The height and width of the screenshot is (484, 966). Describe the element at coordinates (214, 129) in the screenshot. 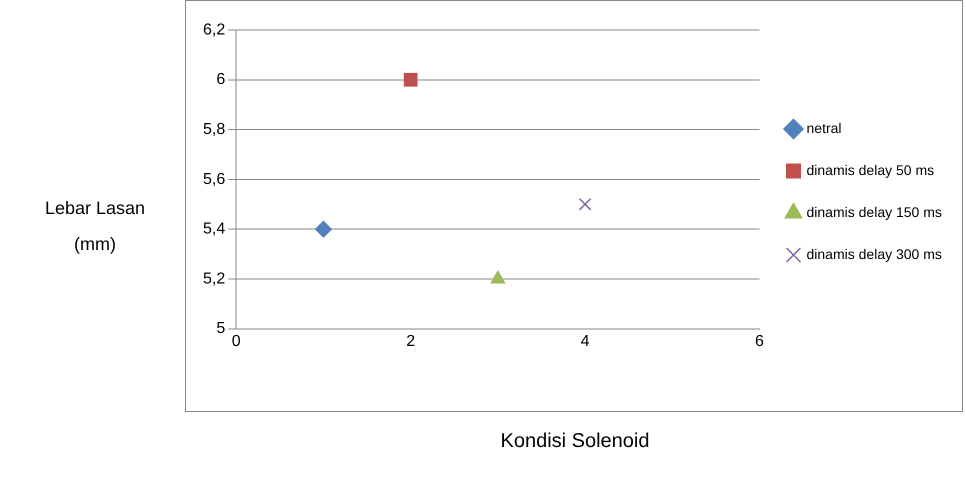

I see `y-tick-label: 5,8` at that location.